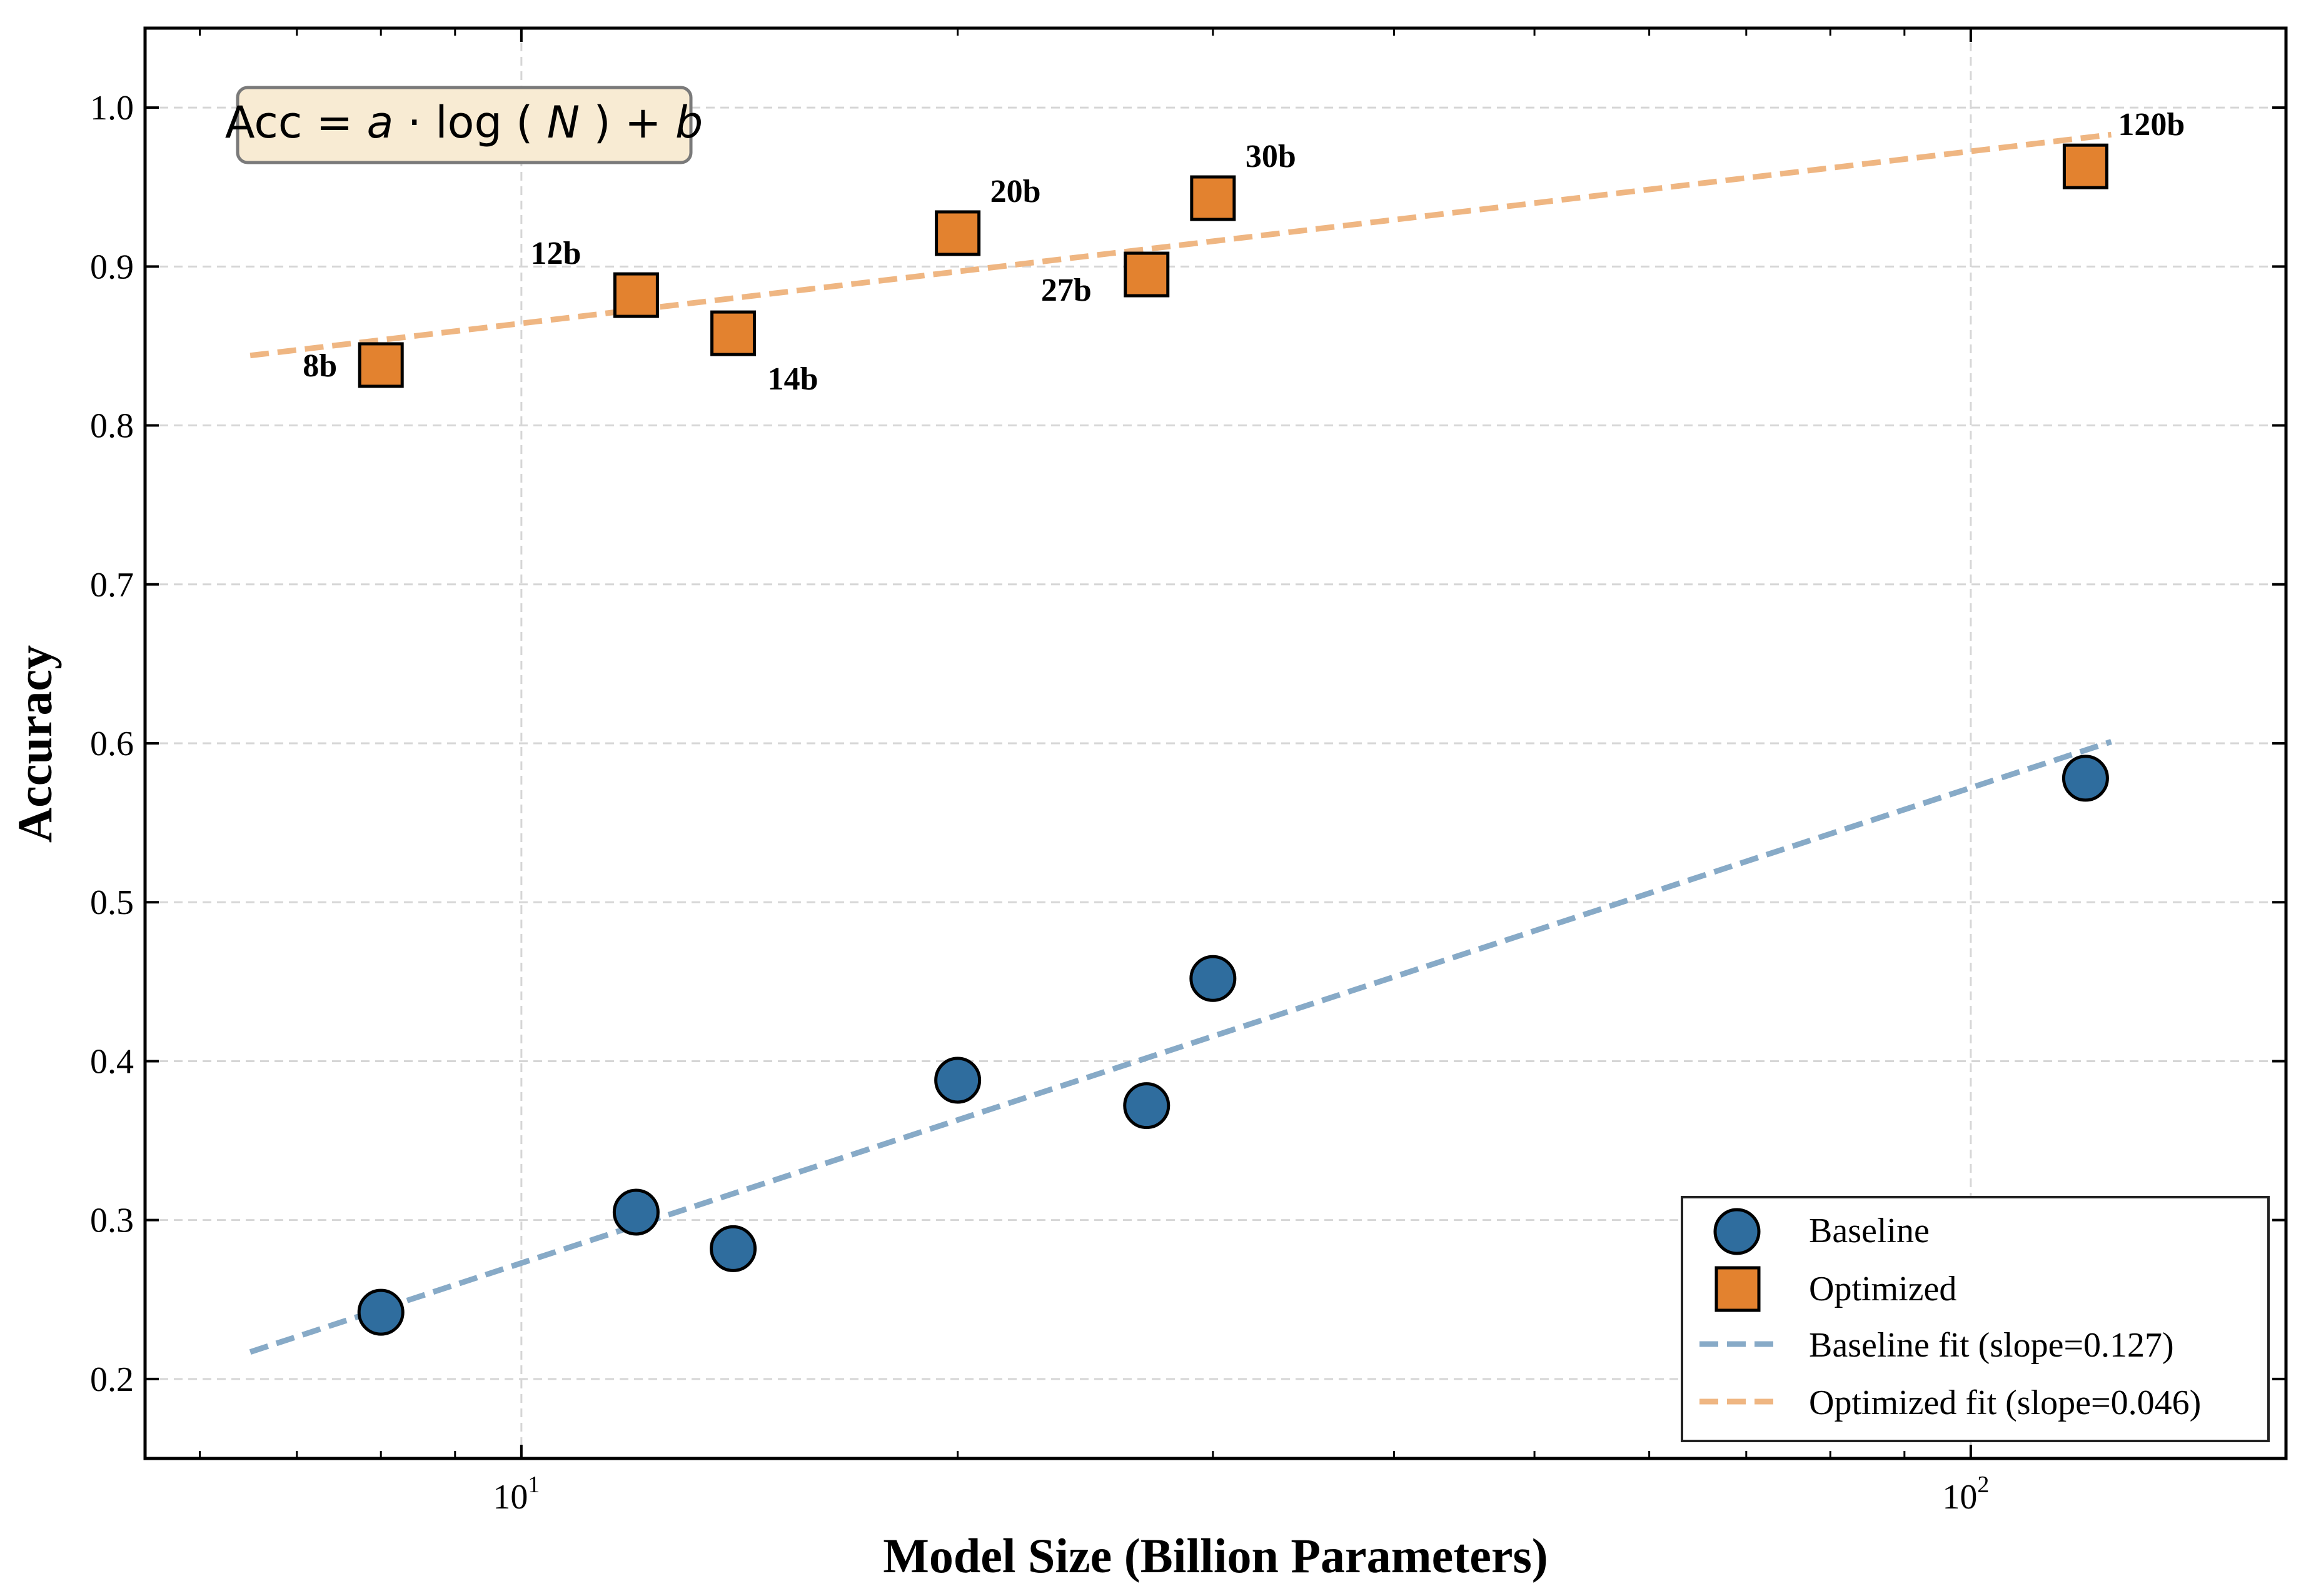 The height and width of the screenshot is (1596, 2306). What do you see at coordinates (112, 1221) in the screenshot?
I see `y-tick-label: 0.3` at bounding box center [112, 1221].